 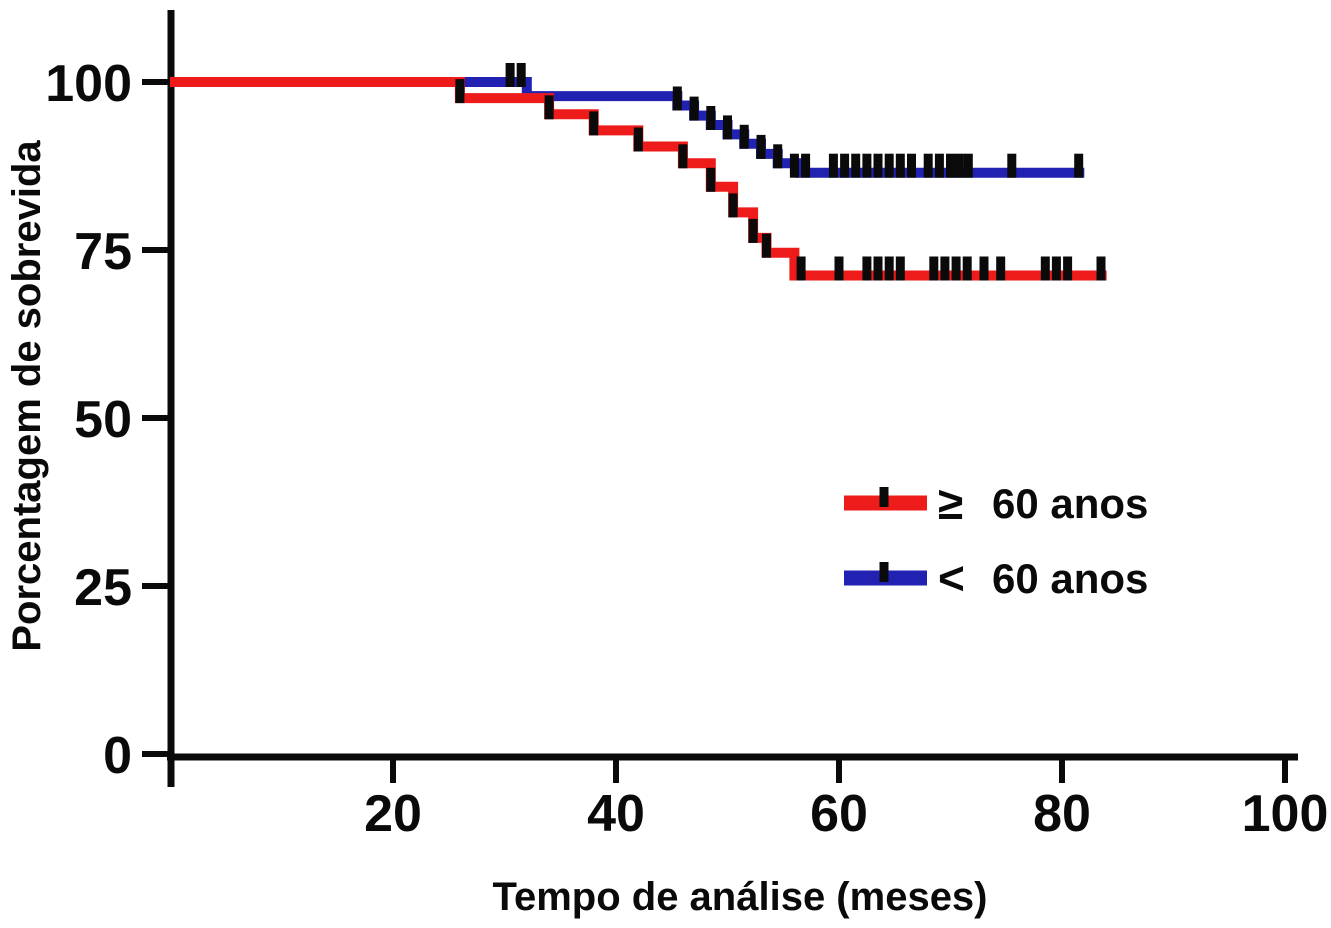 I want to click on x-tick-label: 100, so click(x=1285, y=814).